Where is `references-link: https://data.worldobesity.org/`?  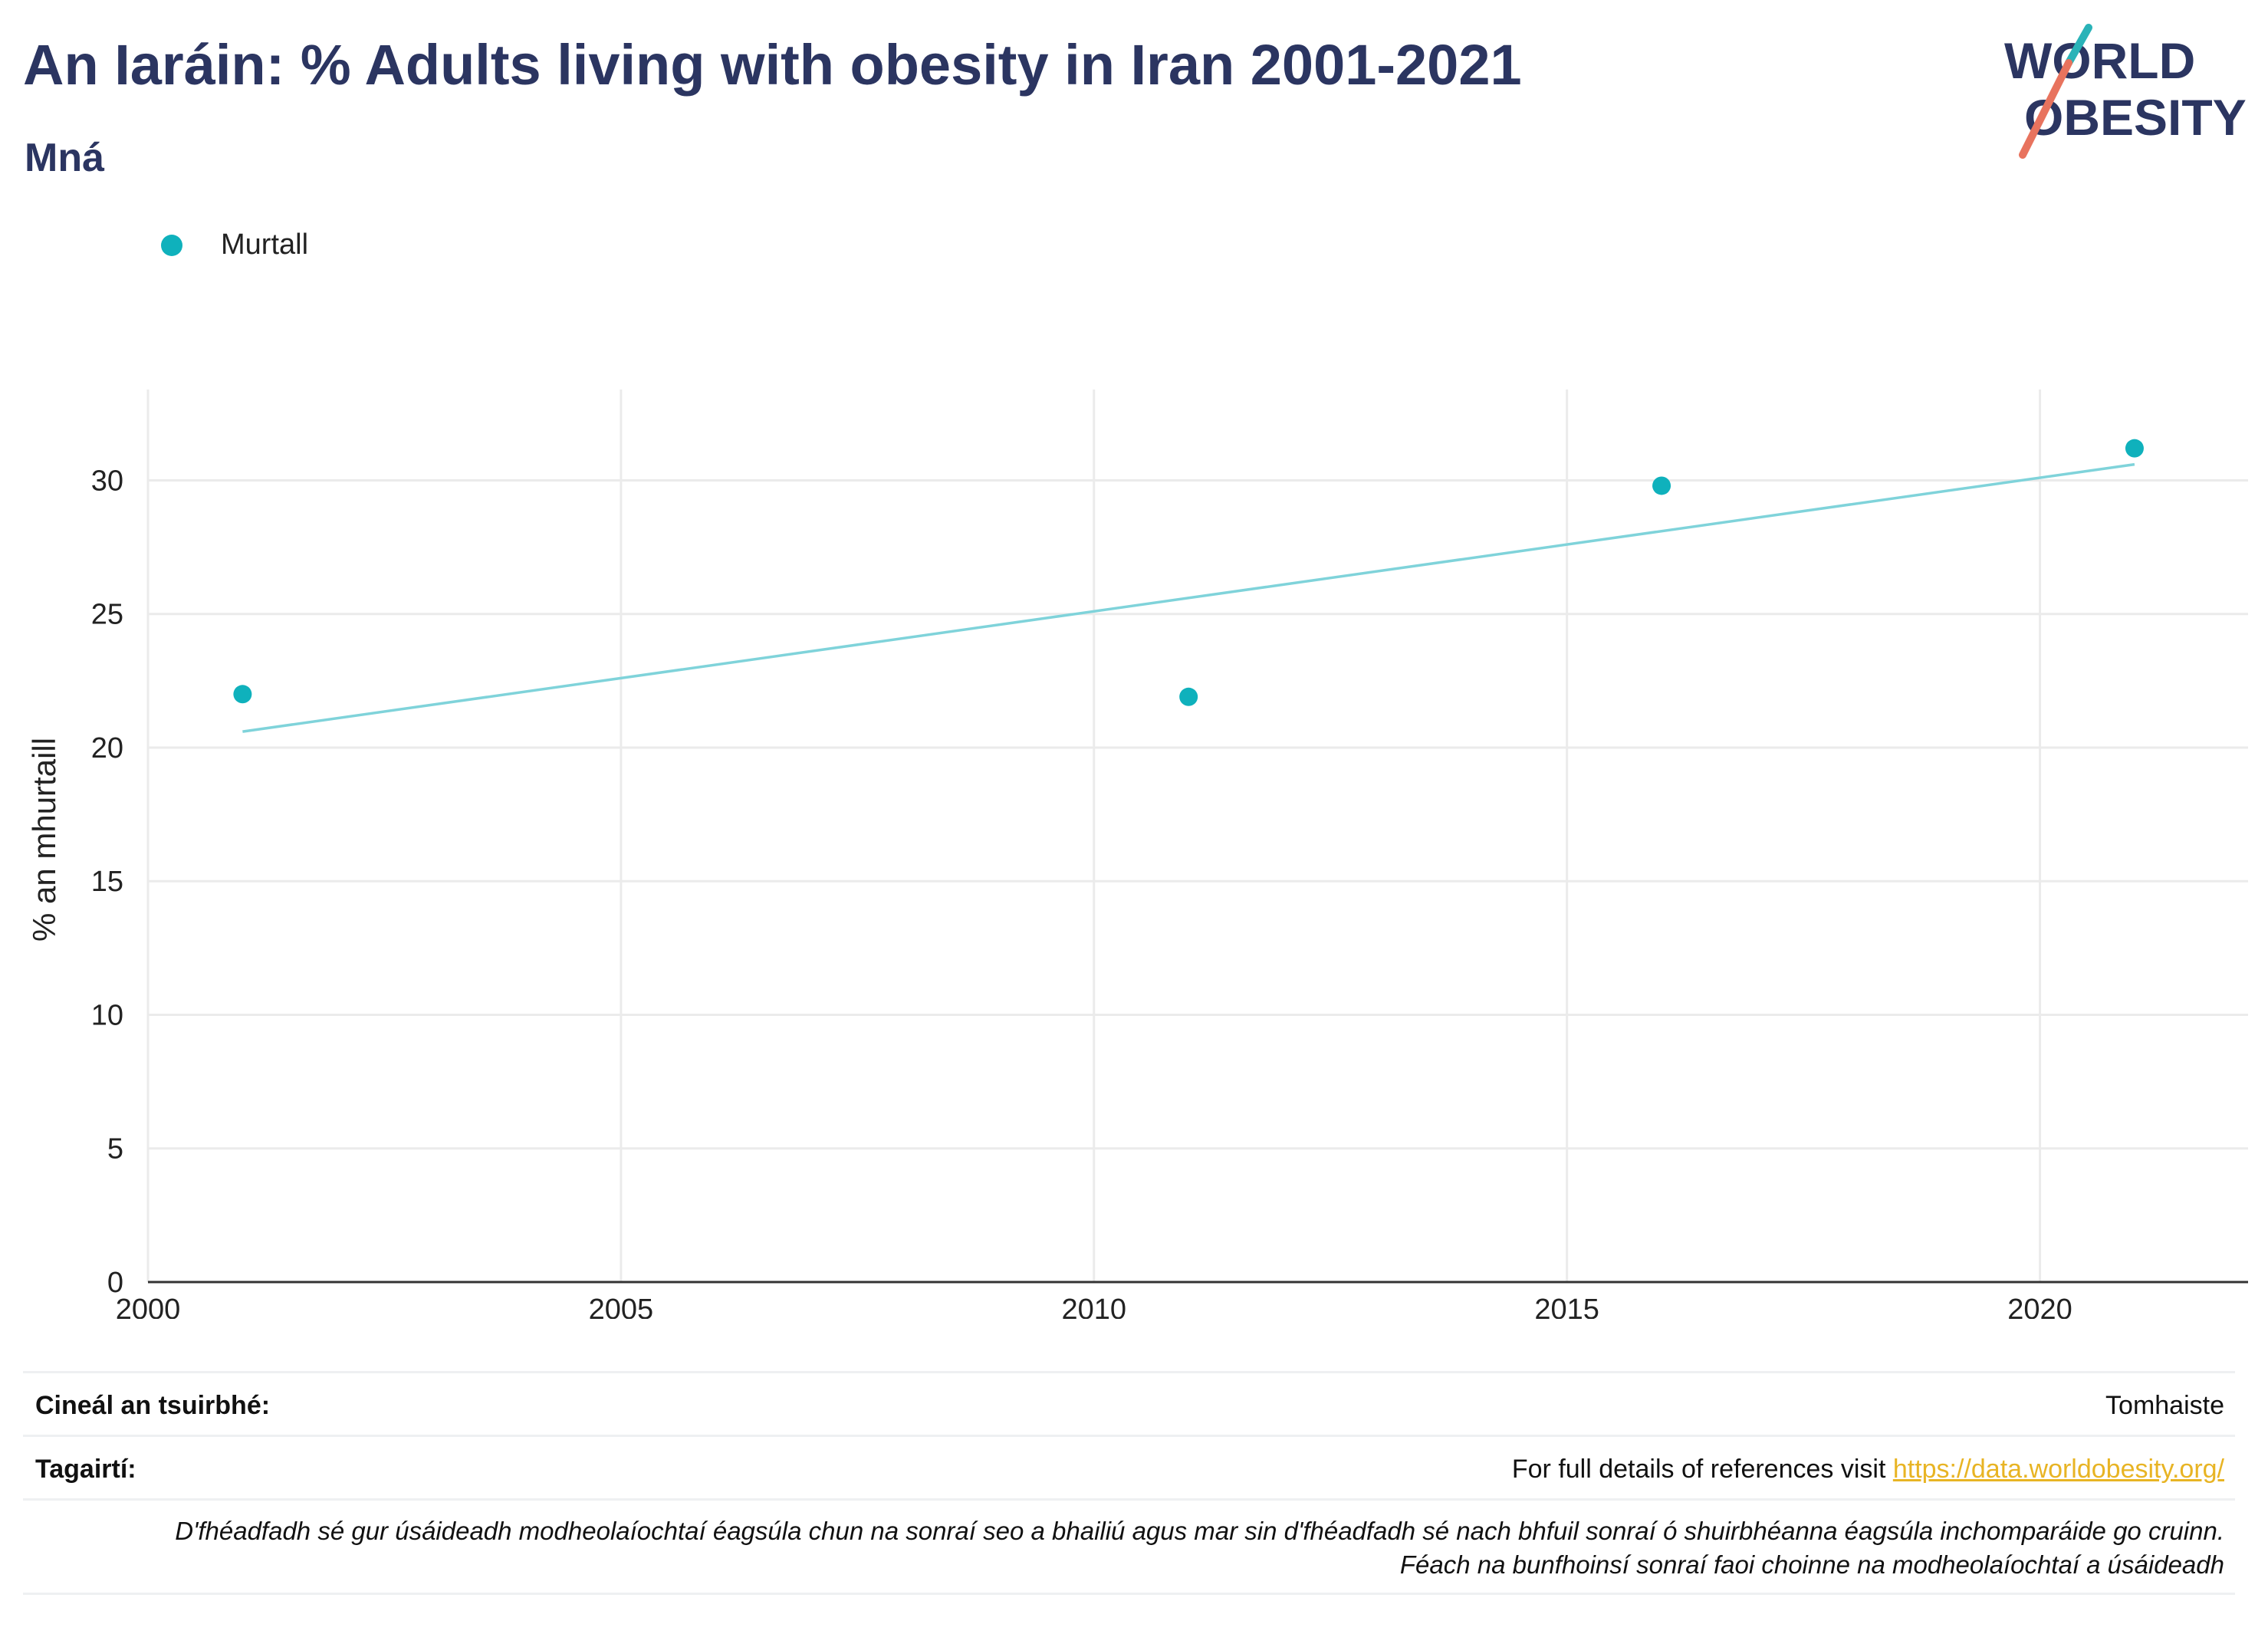 references-link: https://data.worldobesity.org/ is located at coordinates (2058, 1470).